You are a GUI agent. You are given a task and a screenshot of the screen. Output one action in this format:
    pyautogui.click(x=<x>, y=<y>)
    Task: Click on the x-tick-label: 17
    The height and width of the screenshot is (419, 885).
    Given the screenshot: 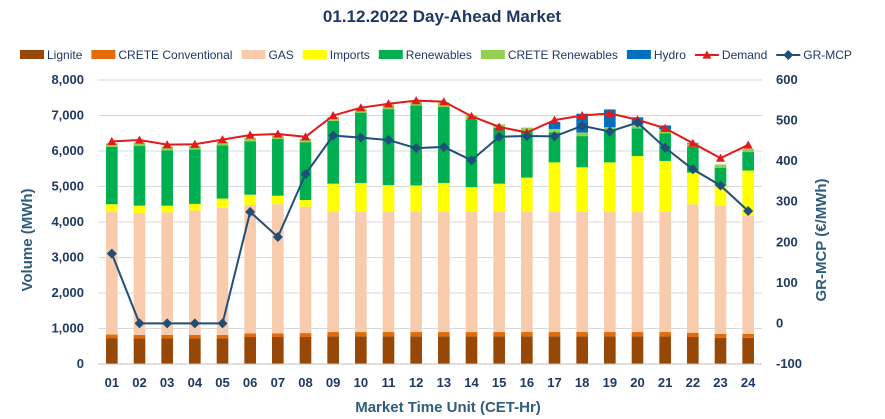 What is the action you would take?
    pyautogui.click(x=554, y=382)
    